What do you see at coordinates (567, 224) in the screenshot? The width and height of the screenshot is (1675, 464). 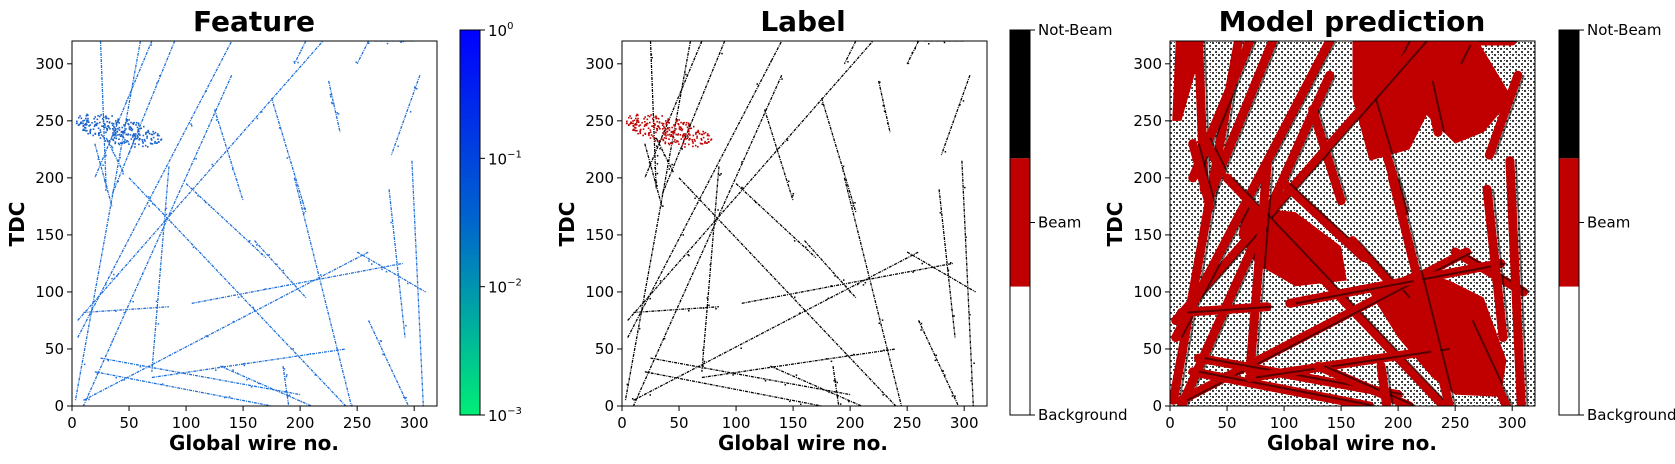 I see `y-axis-label: TDC` at bounding box center [567, 224].